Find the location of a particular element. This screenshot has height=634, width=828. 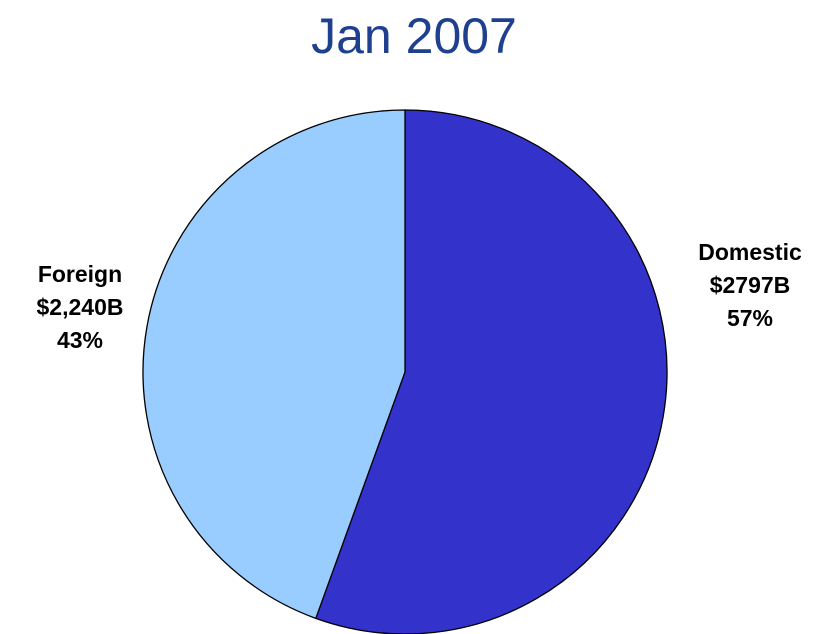

slice-label-domestic-value: $2797B is located at coordinates (750, 285).